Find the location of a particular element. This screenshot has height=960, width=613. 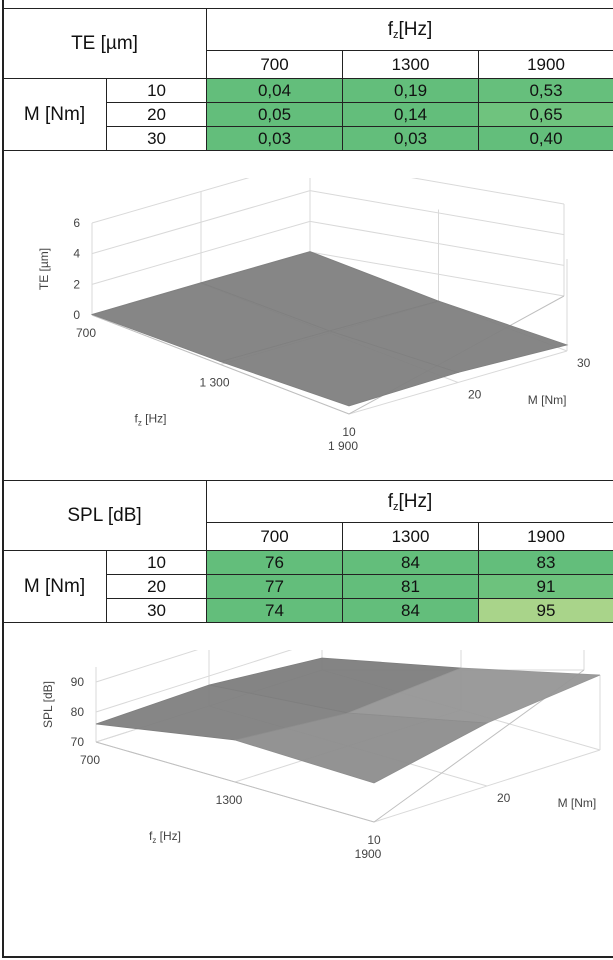

spl-corner-label: SPL [dB] is located at coordinates (105, 516).